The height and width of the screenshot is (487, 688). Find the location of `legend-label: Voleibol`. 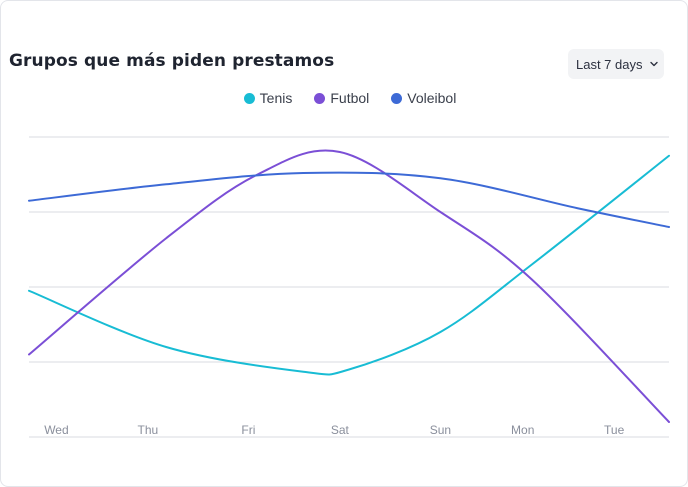

legend-label: Voleibol is located at coordinates (432, 98).